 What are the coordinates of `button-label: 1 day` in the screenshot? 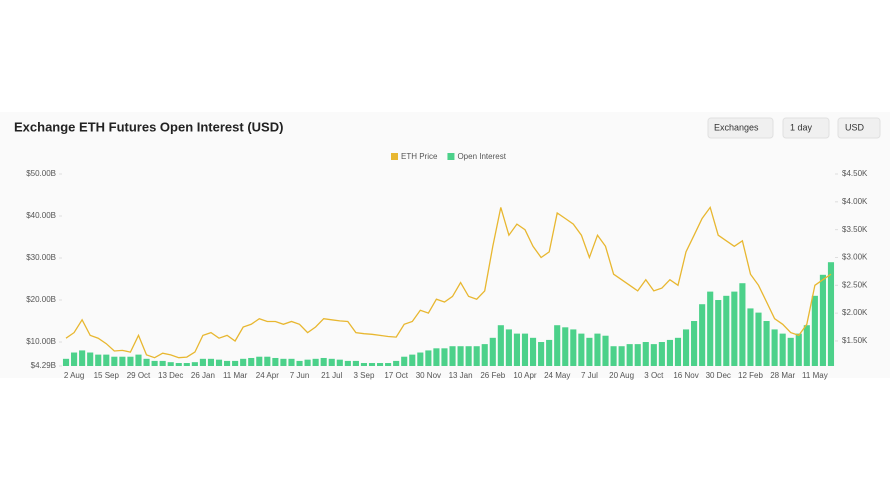 It's located at (801, 127).